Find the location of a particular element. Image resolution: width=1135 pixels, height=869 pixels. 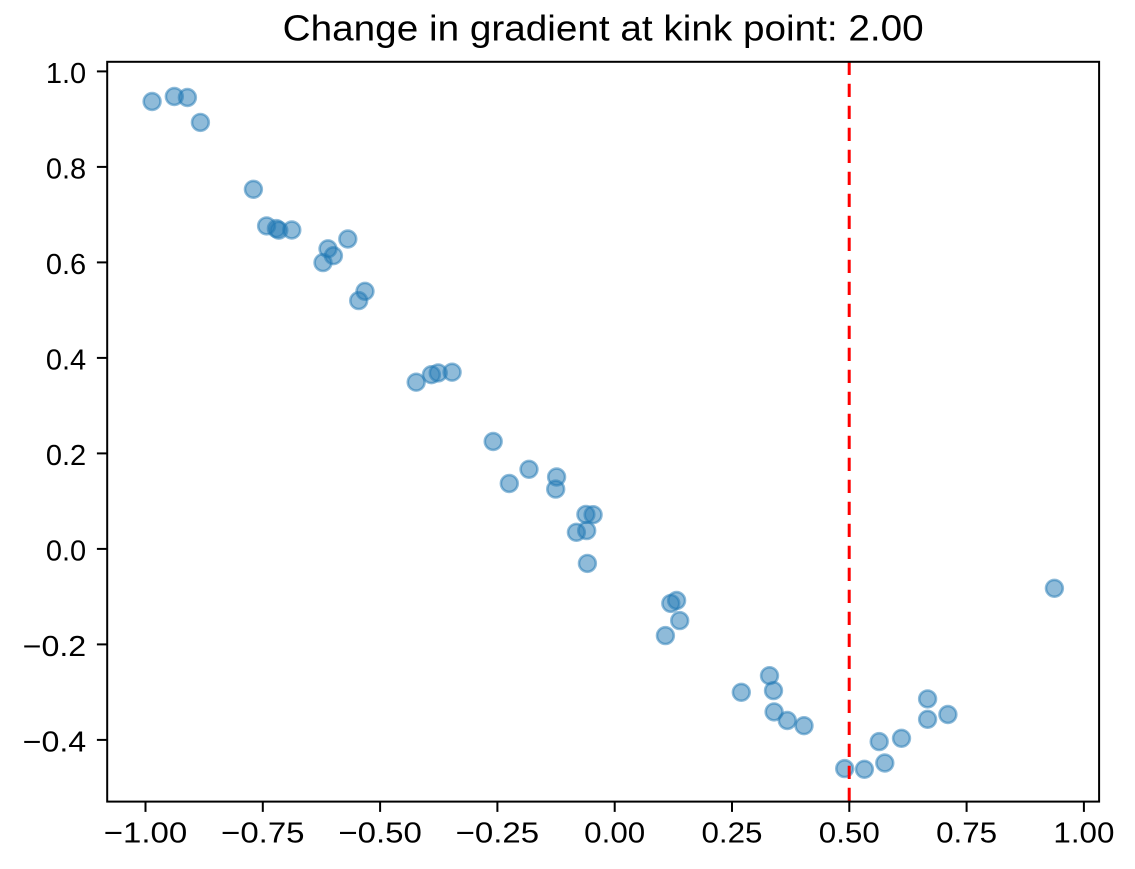

svg-text: 0.0 is located at coordinates (66, 552).